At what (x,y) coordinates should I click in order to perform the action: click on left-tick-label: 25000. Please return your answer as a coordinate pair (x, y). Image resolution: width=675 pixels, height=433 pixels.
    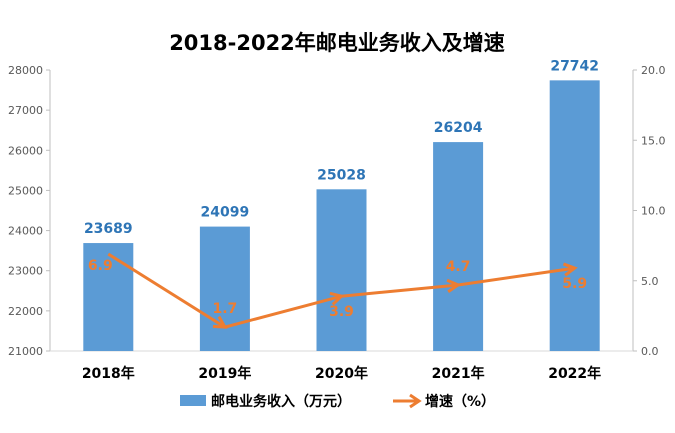
    Looking at the image, I should click on (25, 190).